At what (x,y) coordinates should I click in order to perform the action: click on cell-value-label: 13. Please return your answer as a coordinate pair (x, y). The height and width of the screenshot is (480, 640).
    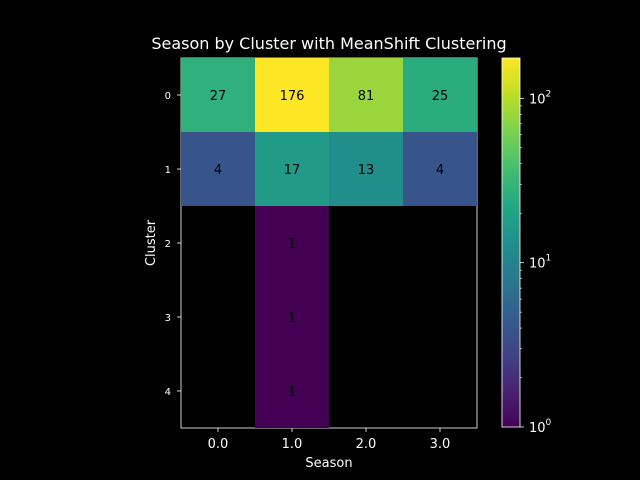
    Looking at the image, I should click on (366, 170).